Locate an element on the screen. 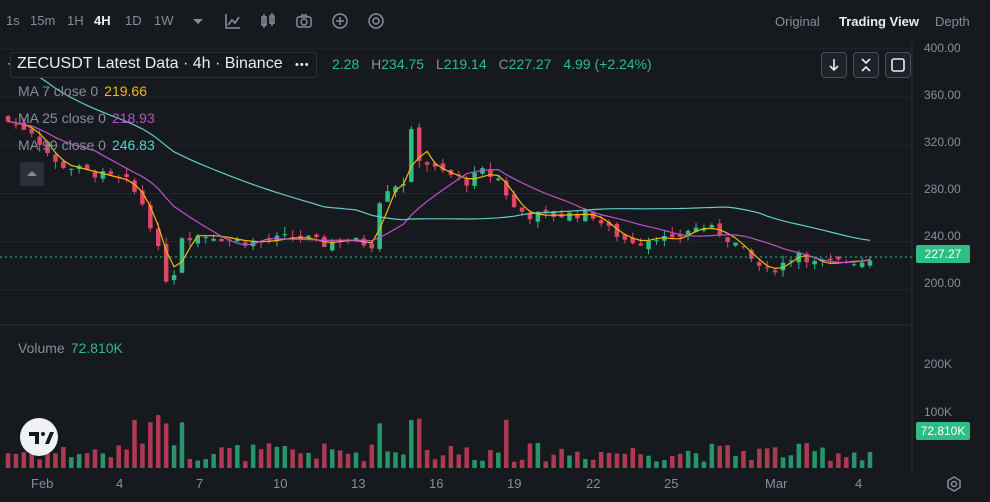 The image size is (990, 502). timeframe-1h: 1H is located at coordinates (75, 20).